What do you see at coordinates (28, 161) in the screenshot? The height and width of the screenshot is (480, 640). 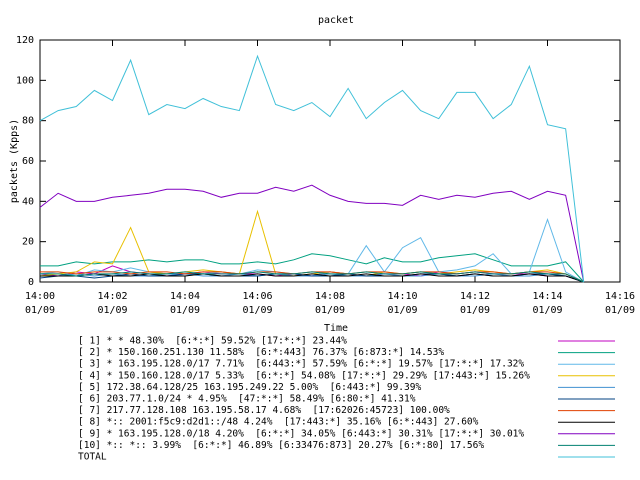 I see `y-tick-label: 60` at bounding box center [28, 161].